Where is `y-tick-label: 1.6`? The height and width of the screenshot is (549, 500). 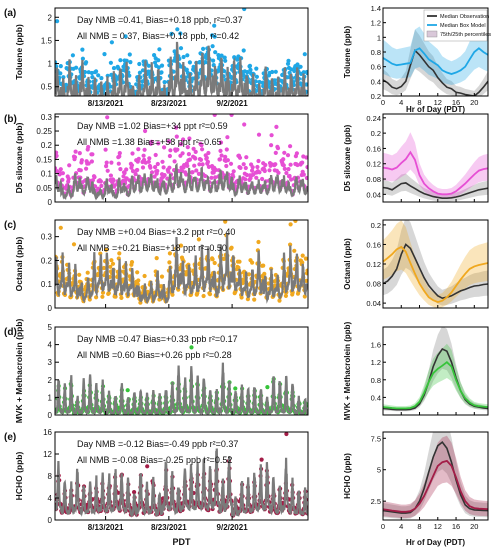 y-tick-label: 1.6 is located at coordinates (376, 345).